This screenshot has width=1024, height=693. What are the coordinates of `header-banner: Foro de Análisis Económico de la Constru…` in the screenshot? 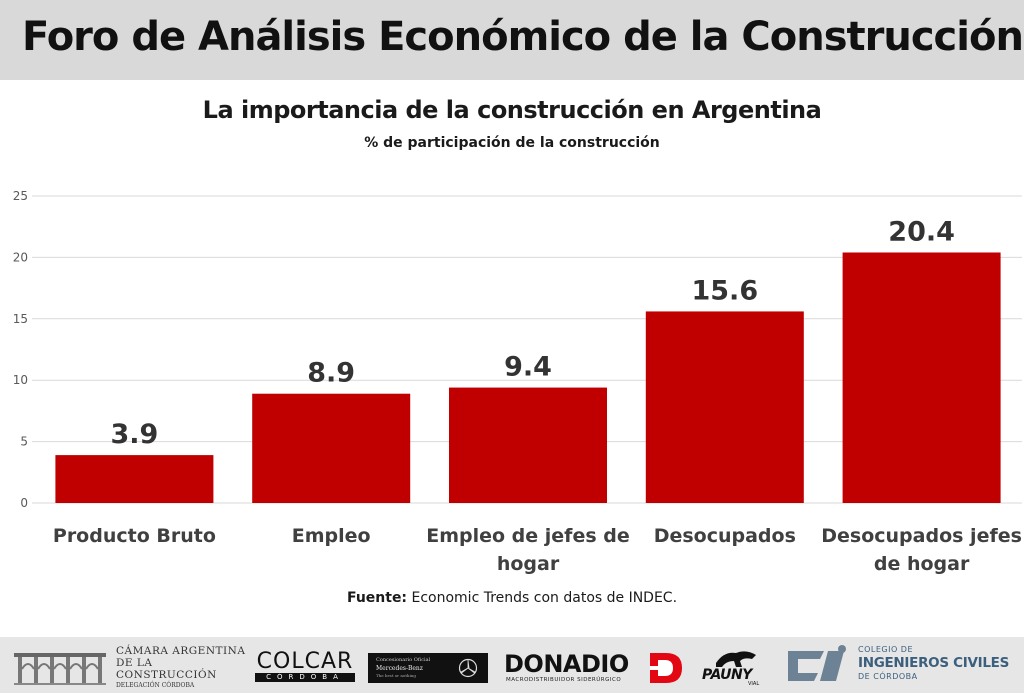 It's located at (512, 40).